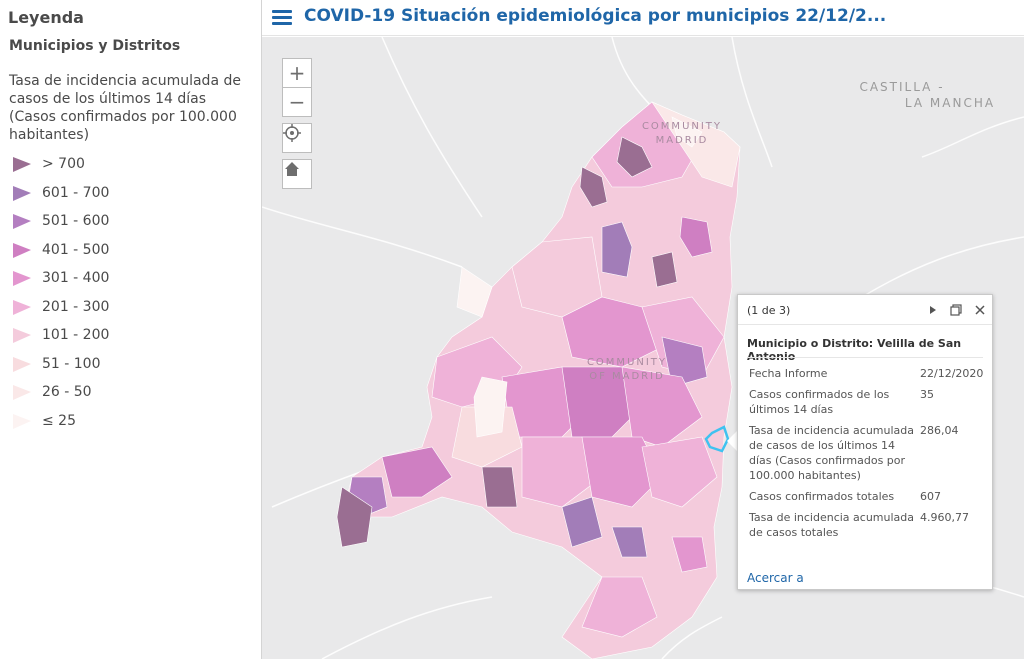 The width and height of the screenshot is (1024, 659). What do you see at coordinates (769, 310) in the screenshot?
I see `popup-feature-count: (1 de 3)` at bounding box center [769, 310].